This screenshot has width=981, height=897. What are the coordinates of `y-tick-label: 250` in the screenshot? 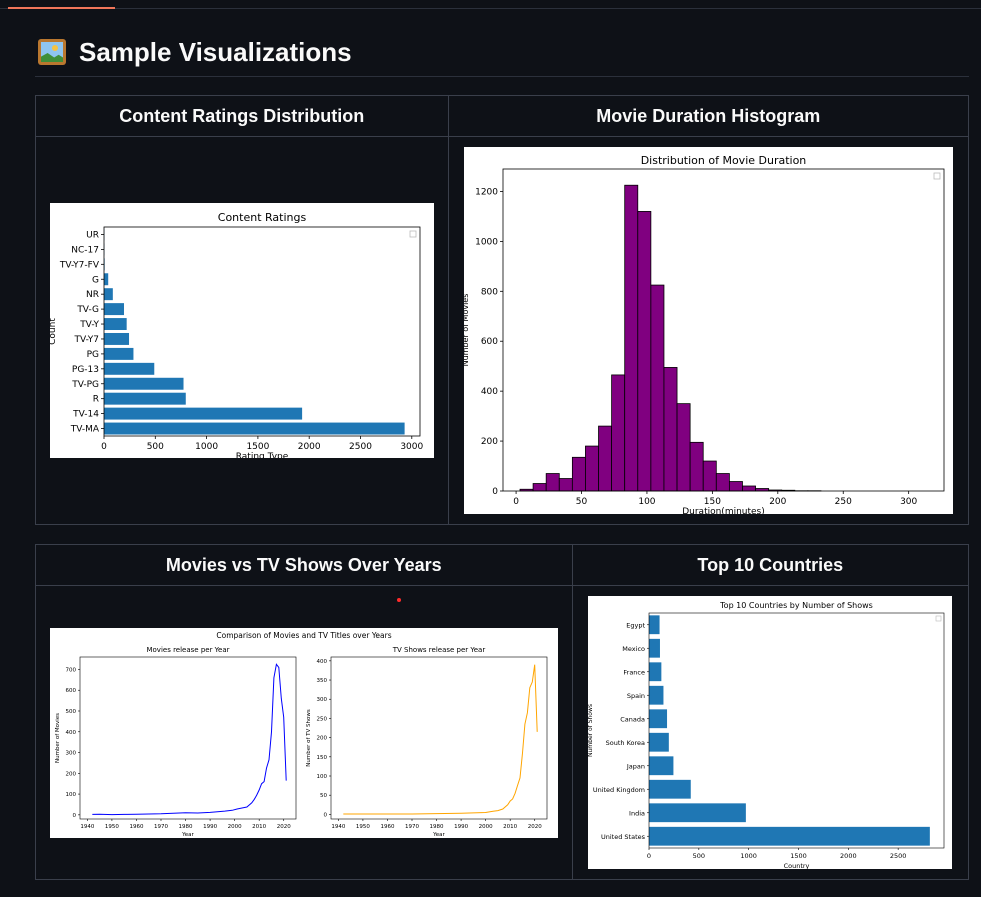 It's located at (322, 719).